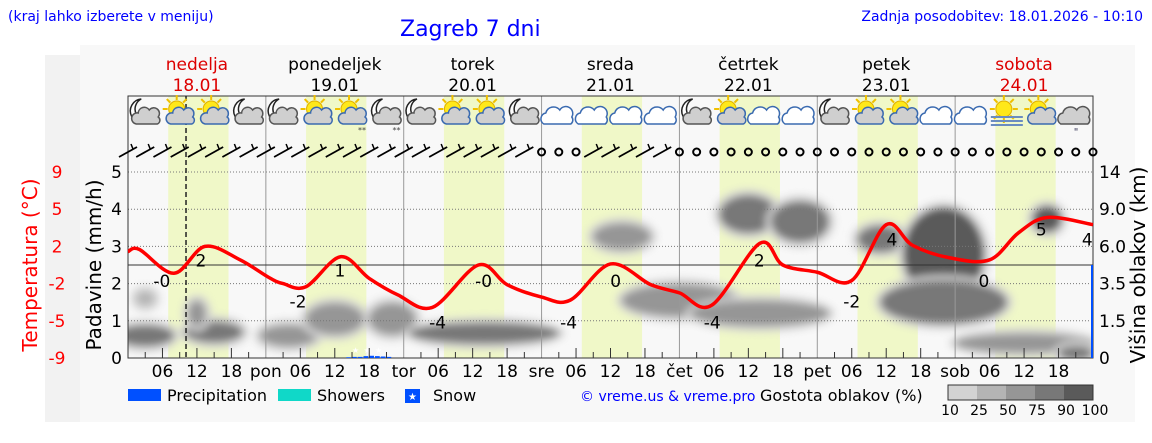  What do you see at coordinates (1041, 230) in the screenshot?
I see `temperature-label: 5` at bounding box center [1041, 230].